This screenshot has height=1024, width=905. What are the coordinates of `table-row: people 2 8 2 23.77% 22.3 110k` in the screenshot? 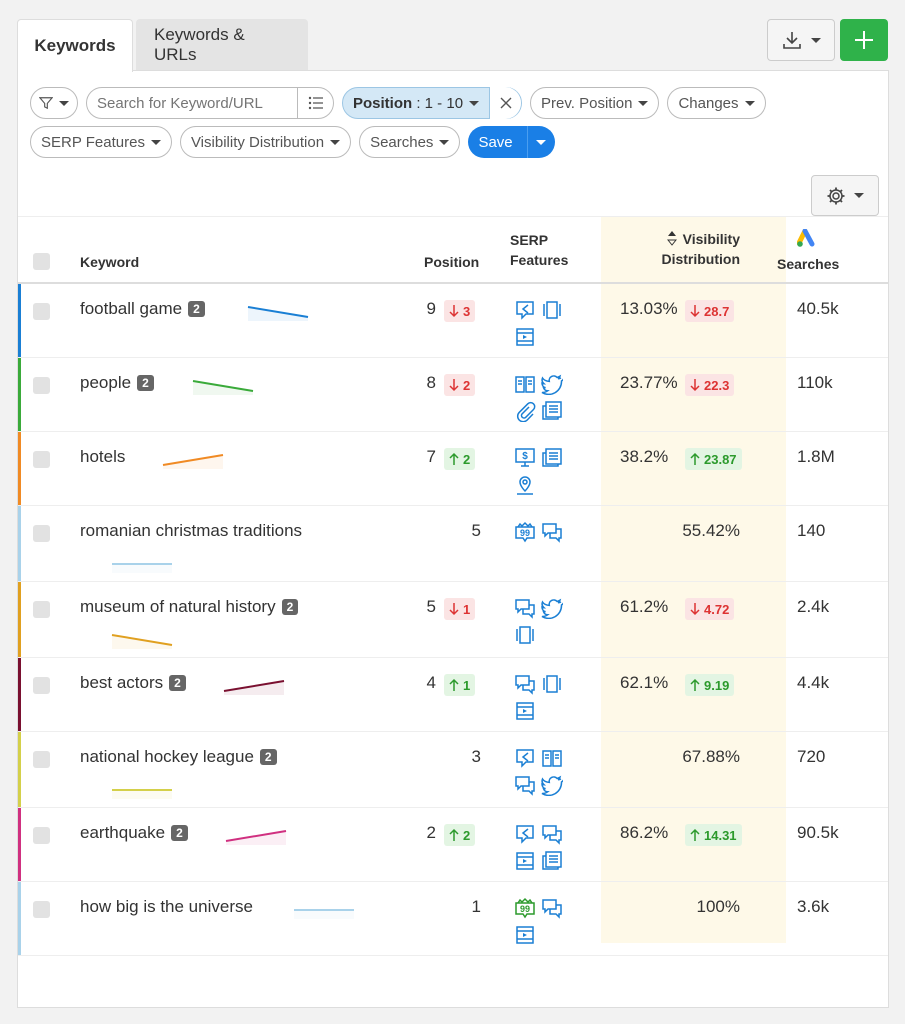 It's located at (453, 395).